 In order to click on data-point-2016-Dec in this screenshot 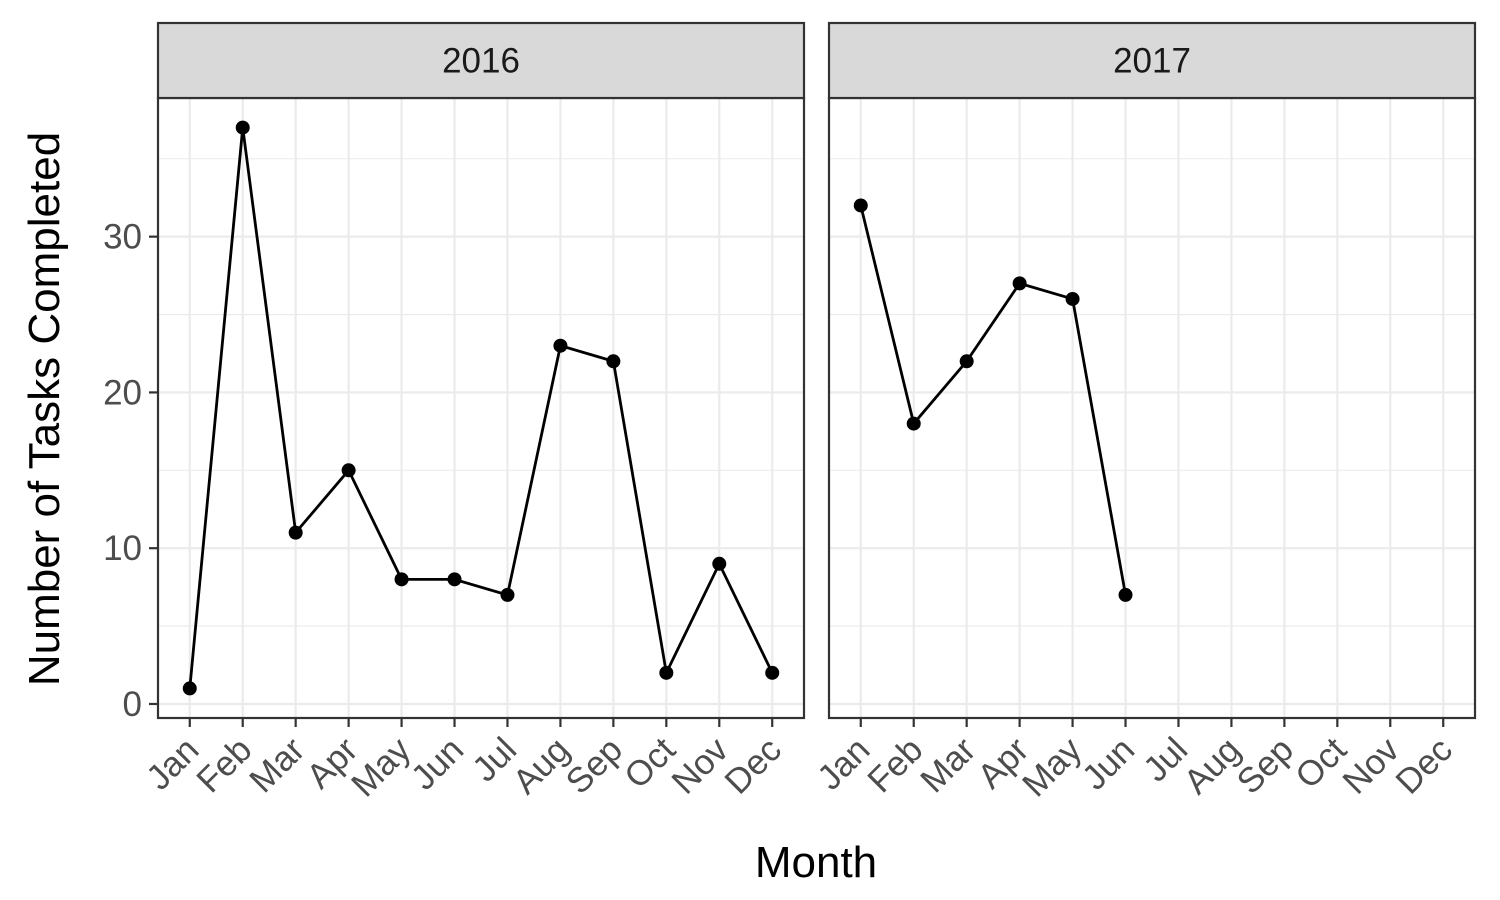, I will do `click(772, 672)`.